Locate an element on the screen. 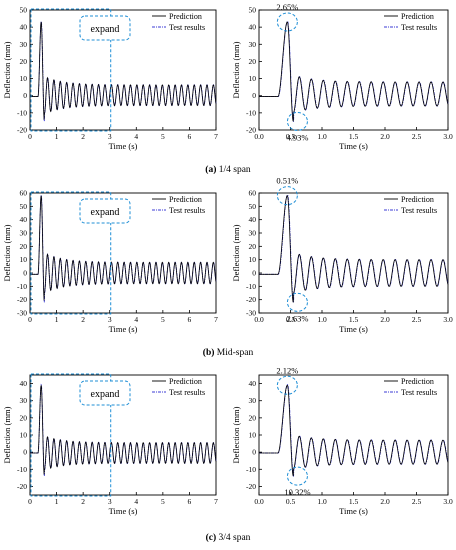 The image size is (456, 550). x-tick-label: 7 is located at coordinates (216, 501).